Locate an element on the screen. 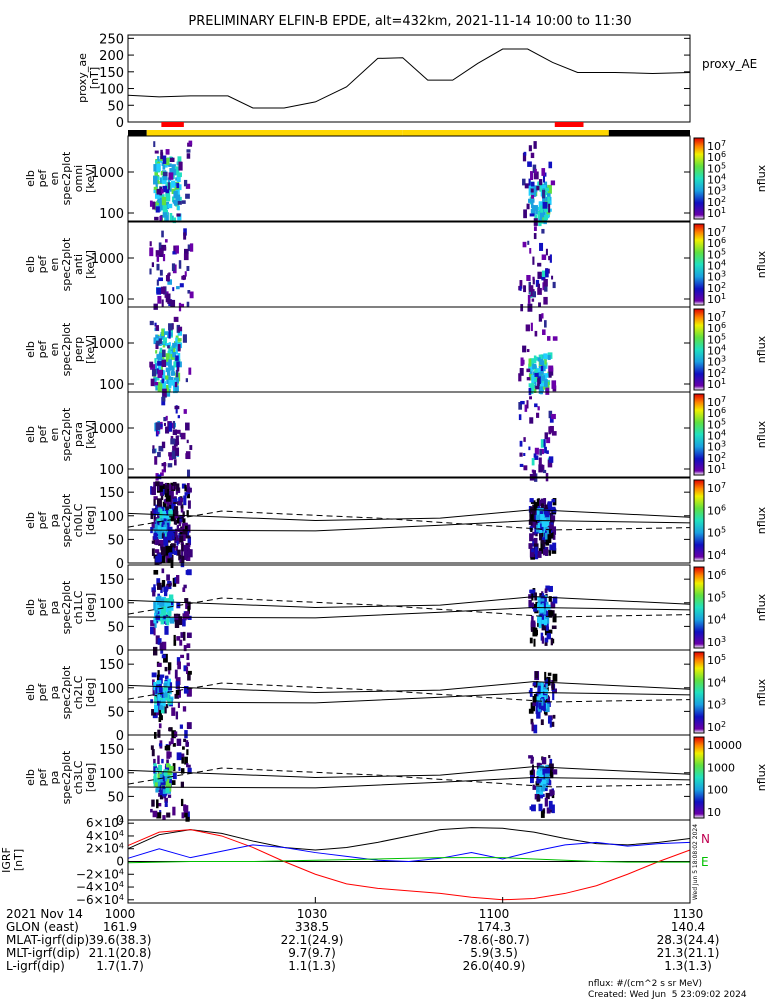 This screenshot has height=1001, width=775. panel-ch3LC: 150 100 50 0 10000 1000 100 10 nflux is located at coordinates (433, 781).